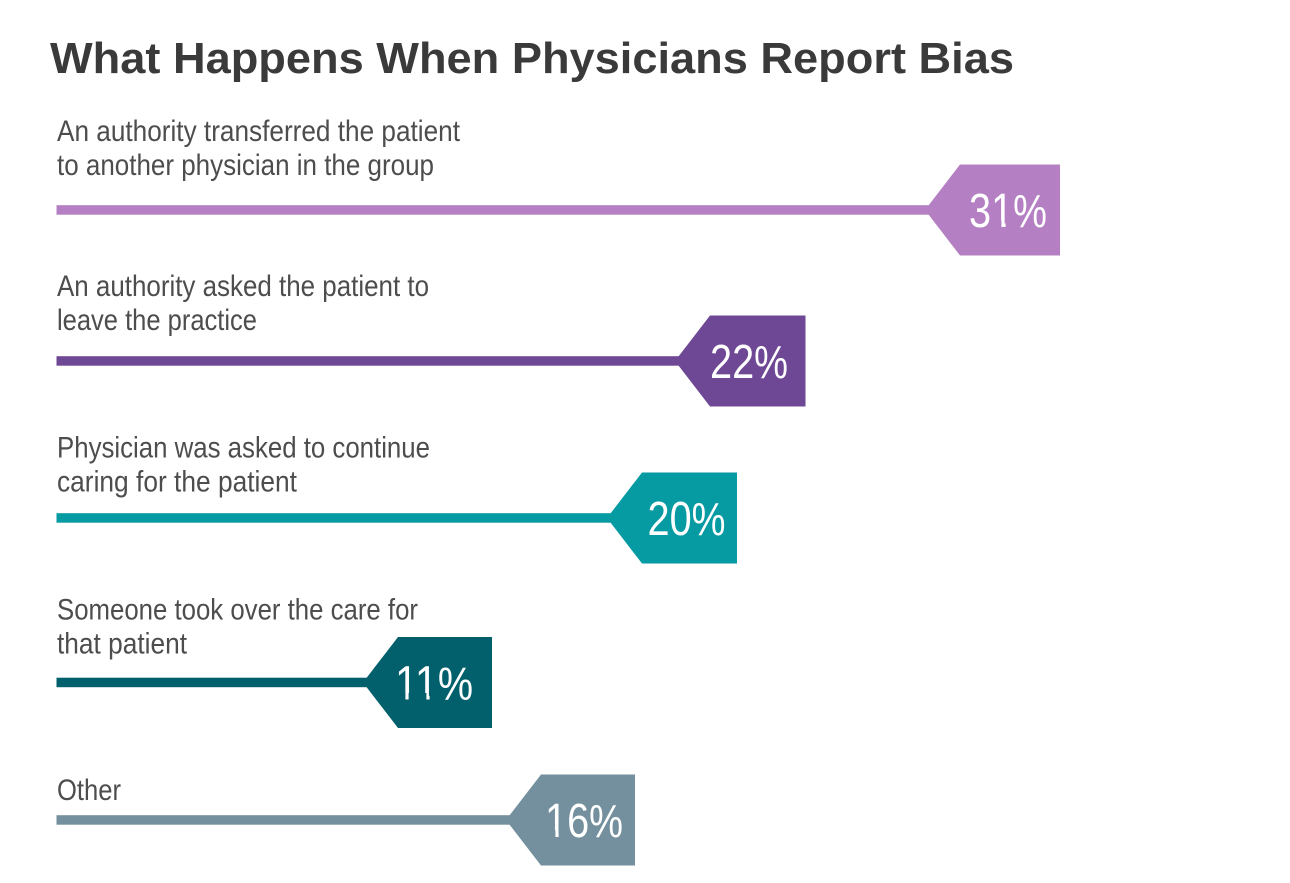 Image resolution: width=1290 pixels, height=883 pixels. I want to click on svg-text: 31%, so click(1008, 211).